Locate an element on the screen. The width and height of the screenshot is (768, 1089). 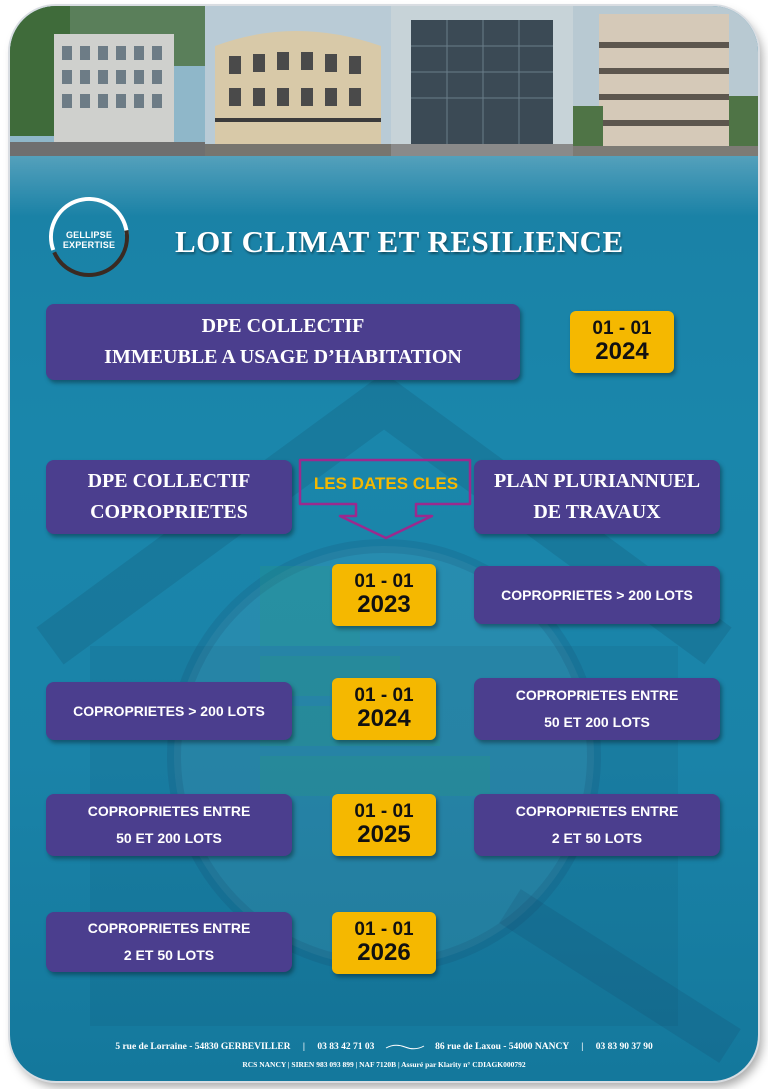
date-badge-top: 01 - 01 2024 is located at coordinates (622, 342).